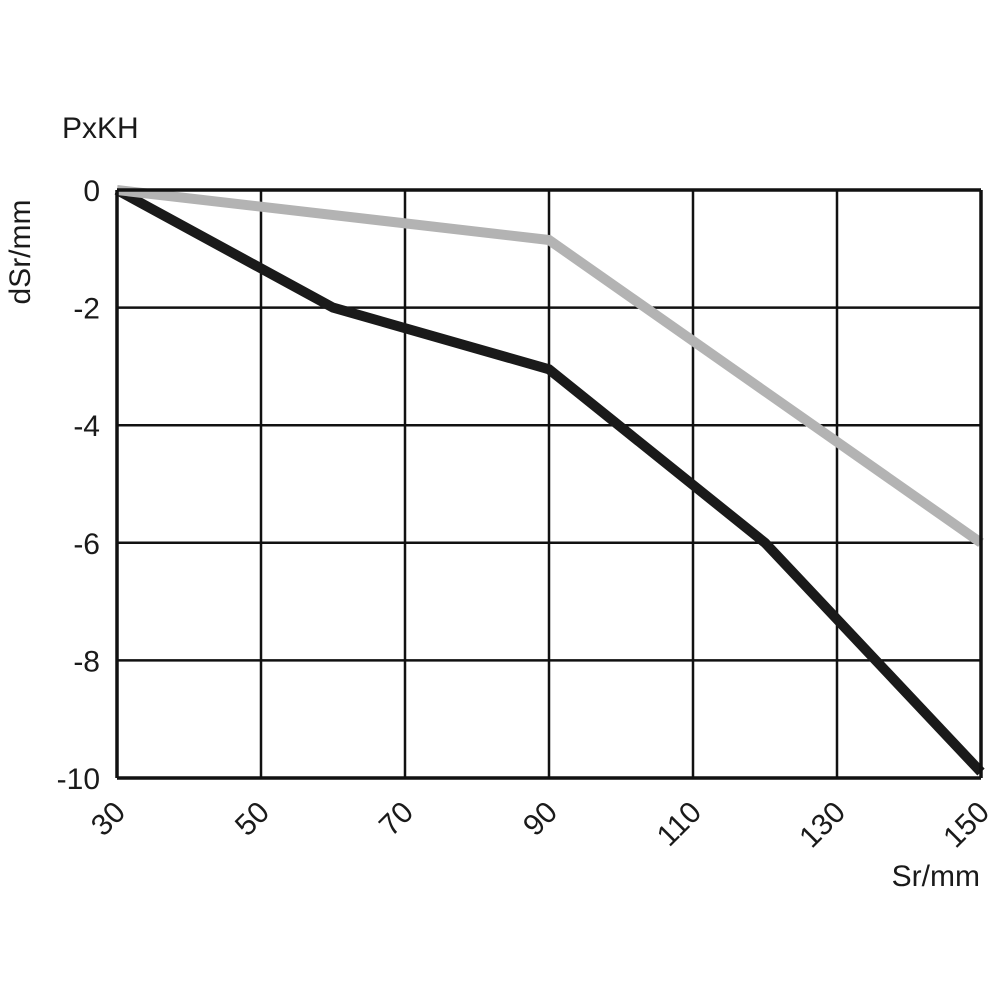  What do you see at coordinates (108, 819) in the screenshot?
I see `x-tick-label-30: 30` at bounding box center [108, 819].